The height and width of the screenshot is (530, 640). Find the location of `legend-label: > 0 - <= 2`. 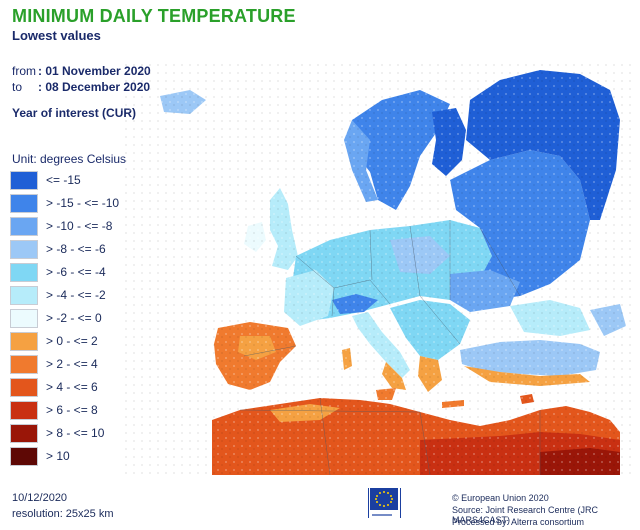

legend-label: > 0 - <= 2 is located at coordinates (72, 341).